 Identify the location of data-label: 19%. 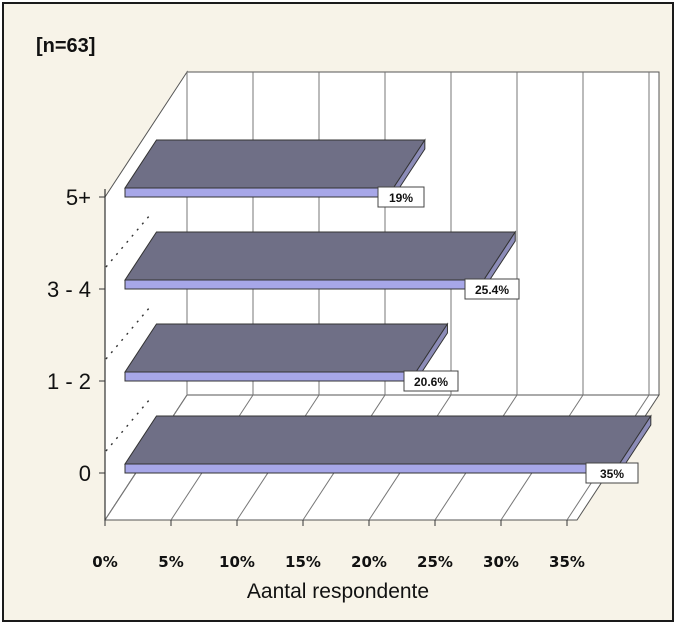
(401, 198).